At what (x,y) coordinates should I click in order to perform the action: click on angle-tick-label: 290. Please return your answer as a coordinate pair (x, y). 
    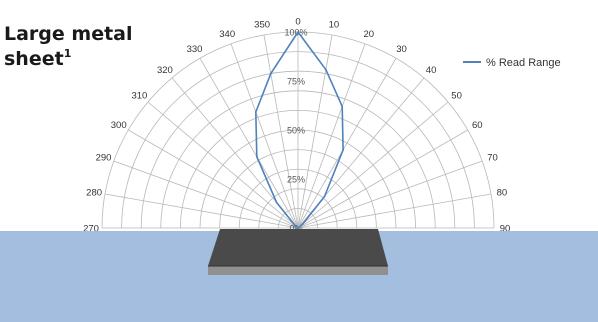
    Looking at the image, I should click on (104, 158).